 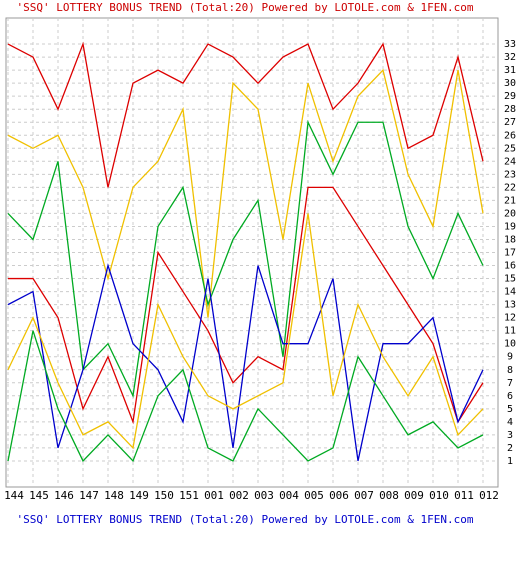 What do you see at coordinates (510, 292) in the screenshot?
I see `y-tick-label: 14` at bounding box center [510, 292].